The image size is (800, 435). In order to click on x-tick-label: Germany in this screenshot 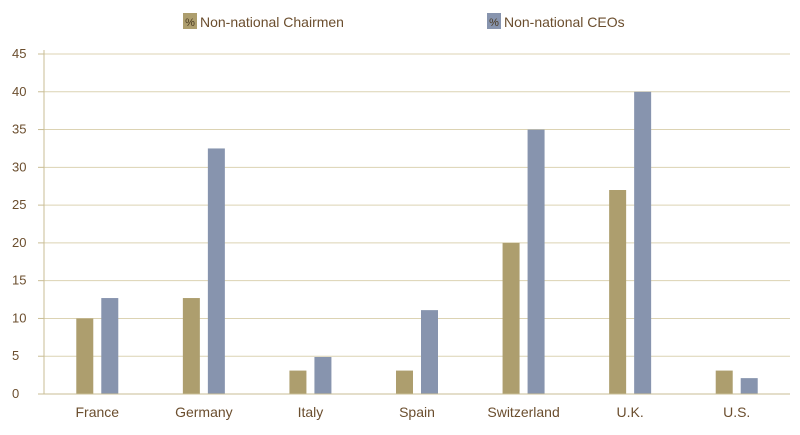, I will do `click(204, 412)`.